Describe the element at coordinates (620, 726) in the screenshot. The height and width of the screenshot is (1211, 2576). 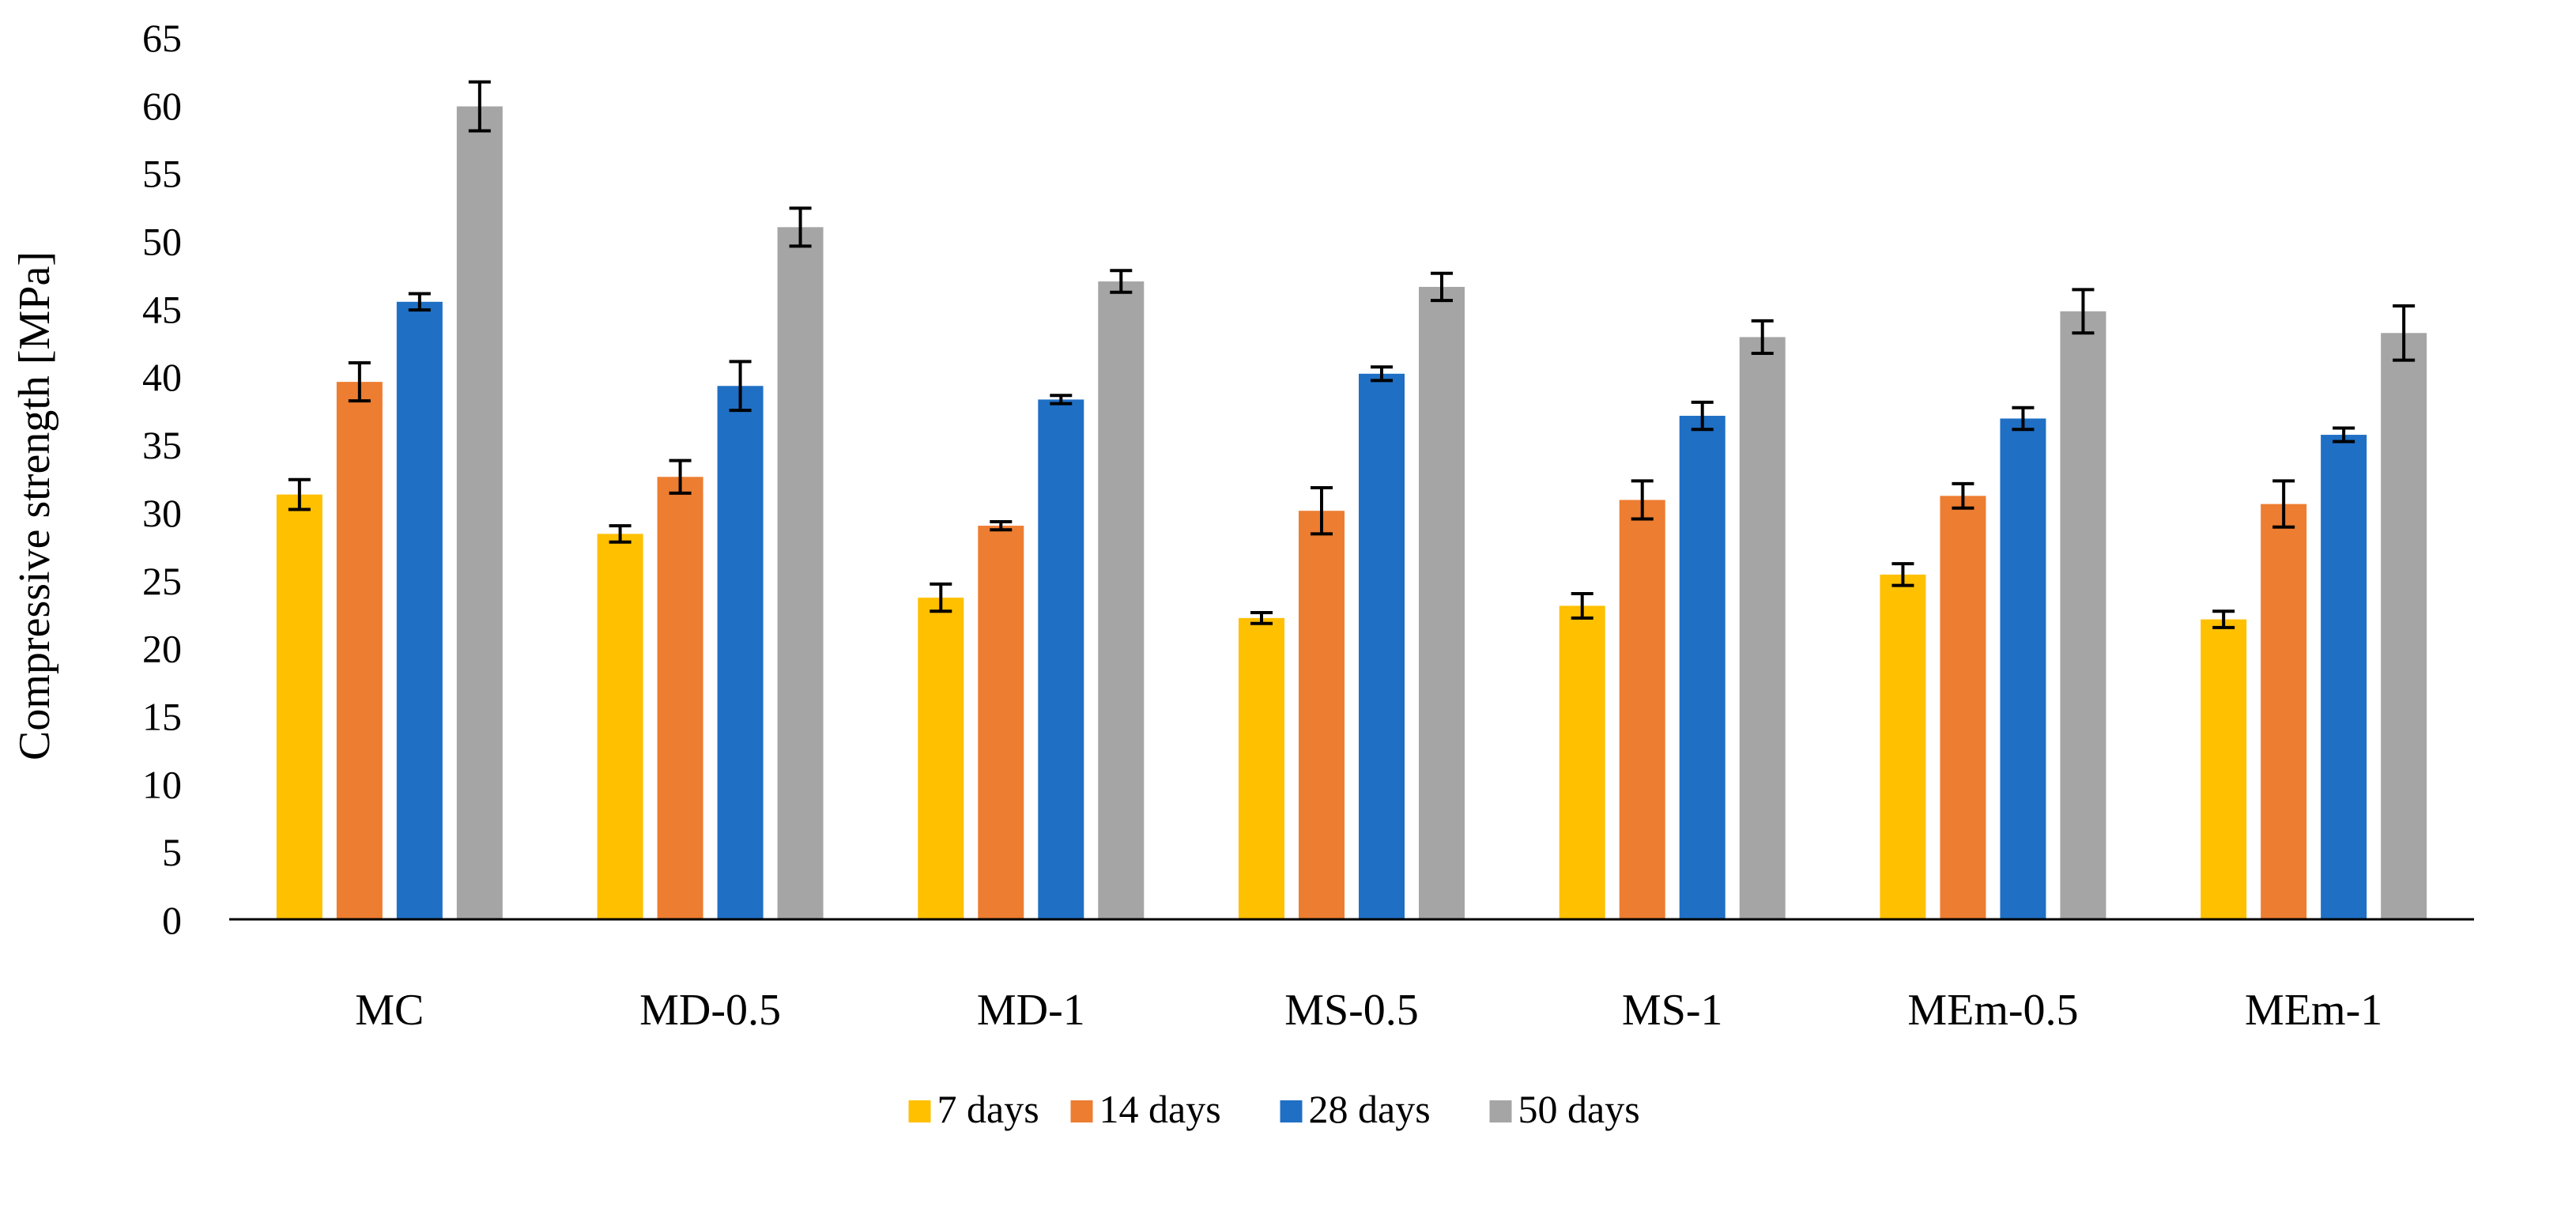
I see `bar-7-days-MD-0.5` at that location.